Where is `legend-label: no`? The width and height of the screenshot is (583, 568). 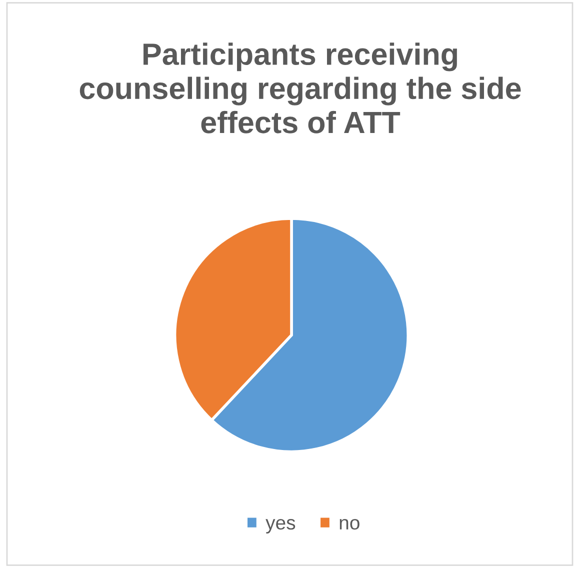 legend-label: no is located at coordinates (350, 524).